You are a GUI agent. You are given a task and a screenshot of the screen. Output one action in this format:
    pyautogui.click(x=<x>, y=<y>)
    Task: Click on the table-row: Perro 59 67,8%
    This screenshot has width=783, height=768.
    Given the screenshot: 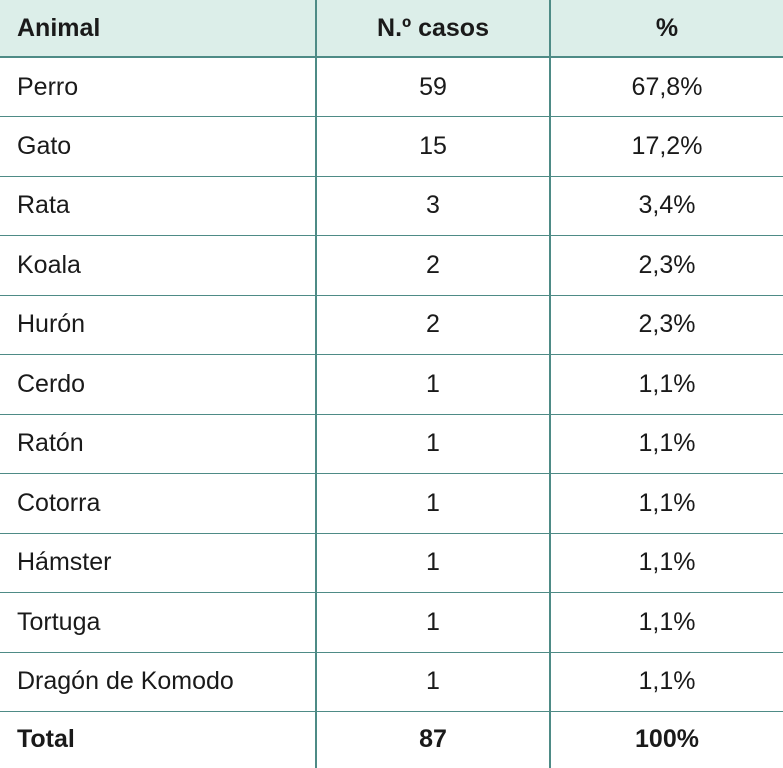 What is the action you would take?
    pyautogui.click(x=391, y=87)
    